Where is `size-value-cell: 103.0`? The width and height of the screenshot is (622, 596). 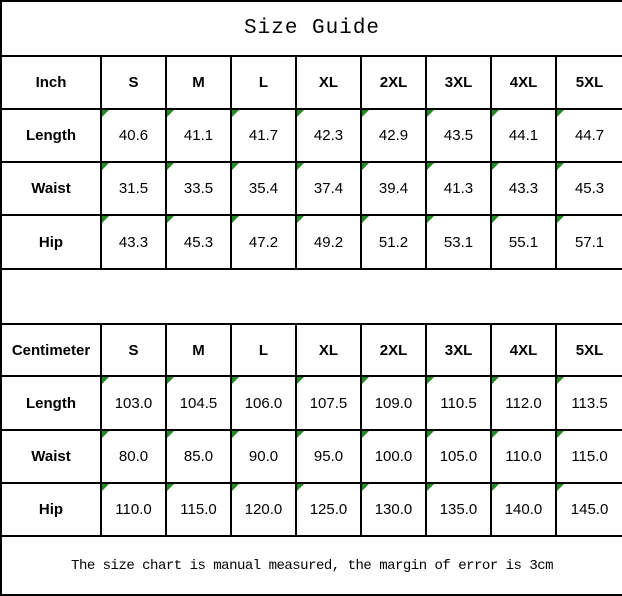 size-value-cell: 103.0 is located at coordinates (133, 403).